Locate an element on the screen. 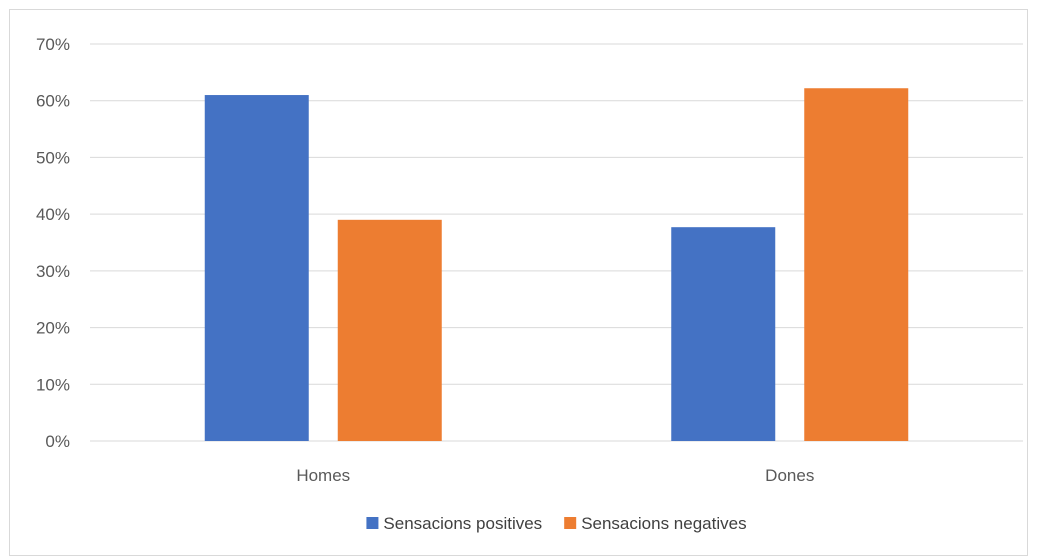 The image size is (1038, 557). y-tick-label: 60% is located at coordinates (53, 101).